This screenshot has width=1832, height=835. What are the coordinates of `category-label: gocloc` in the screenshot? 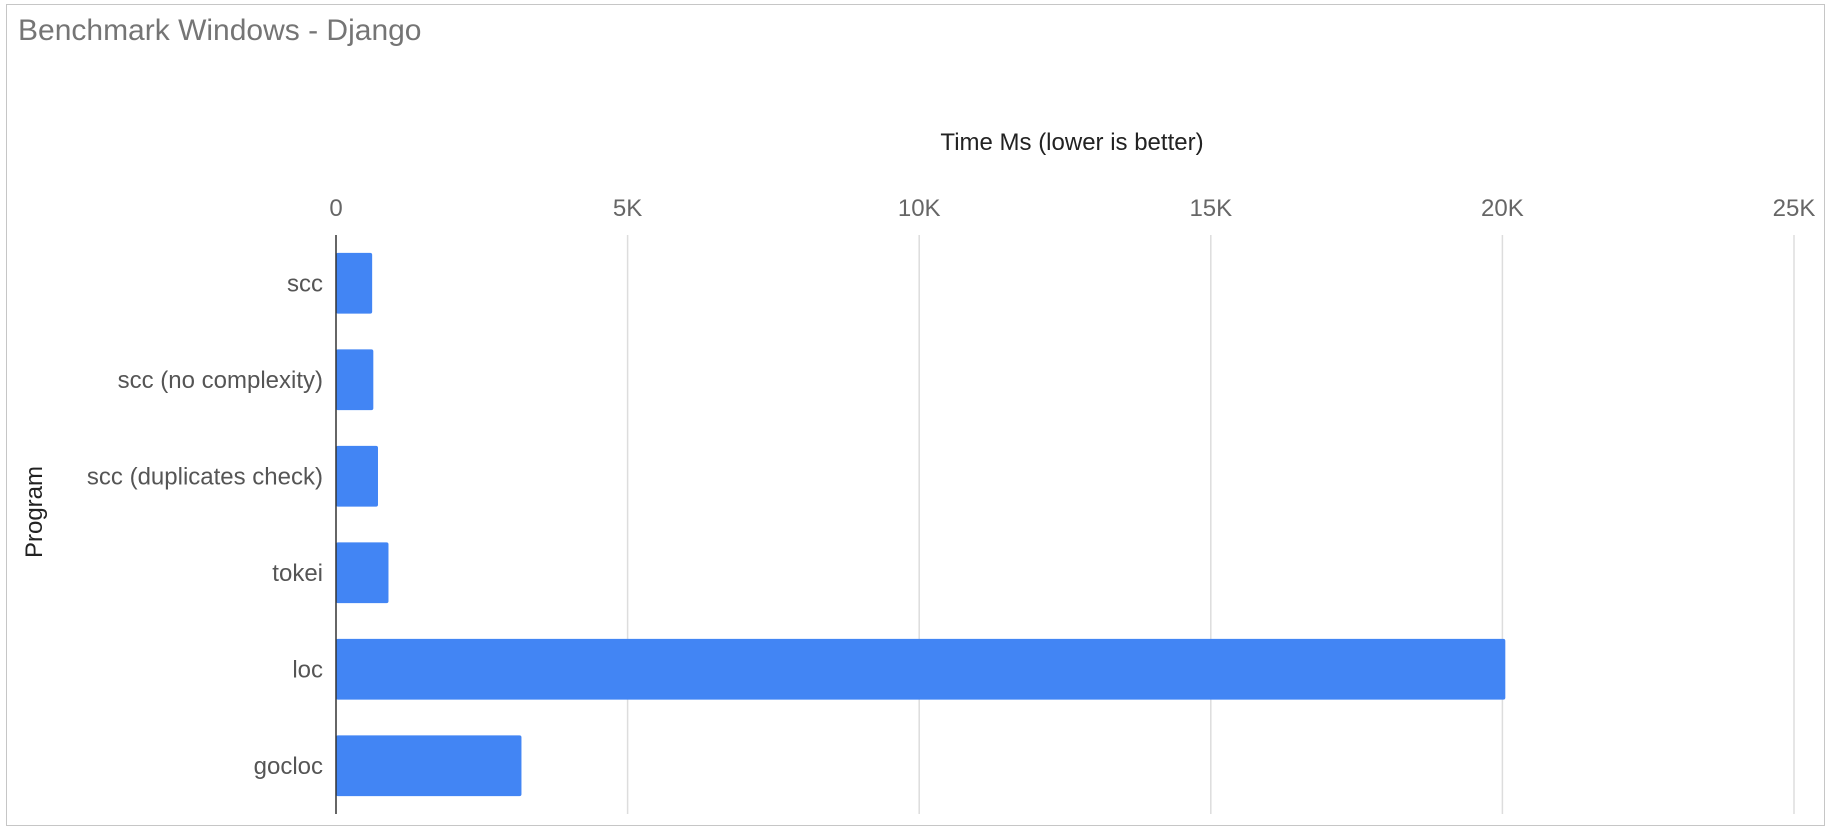 It's located at (288, 766).